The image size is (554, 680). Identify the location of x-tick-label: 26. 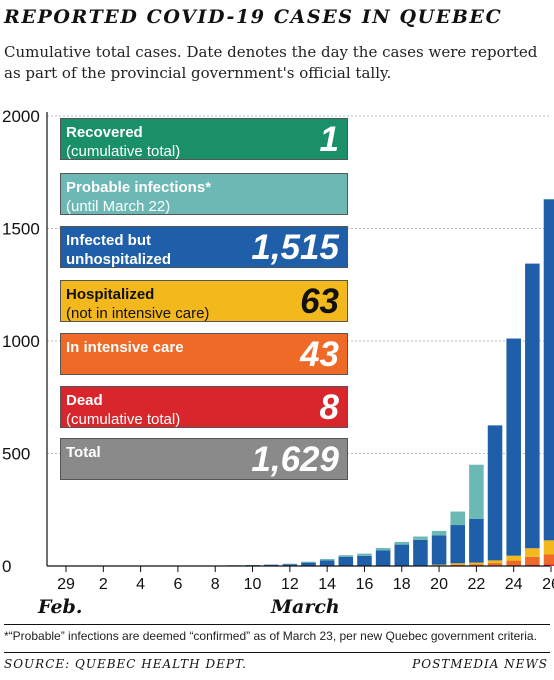
(548, 584).